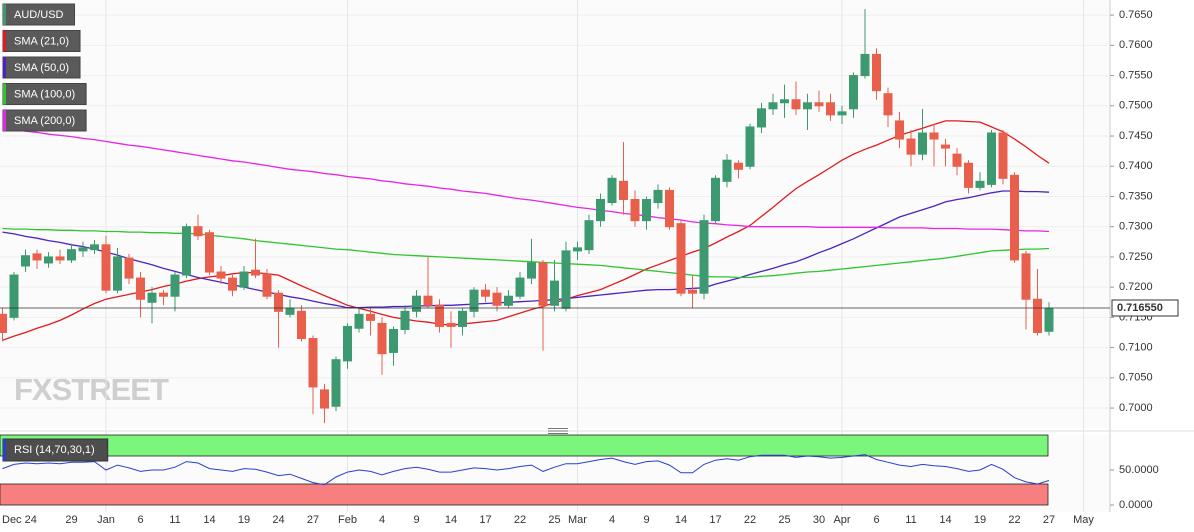 The width and height of the screenshot is (1194, 532). What do you see at coordinates (1049, 520) in the screenshot?
I see `x-tick-label: 27` at bounding box center [1049, 520].